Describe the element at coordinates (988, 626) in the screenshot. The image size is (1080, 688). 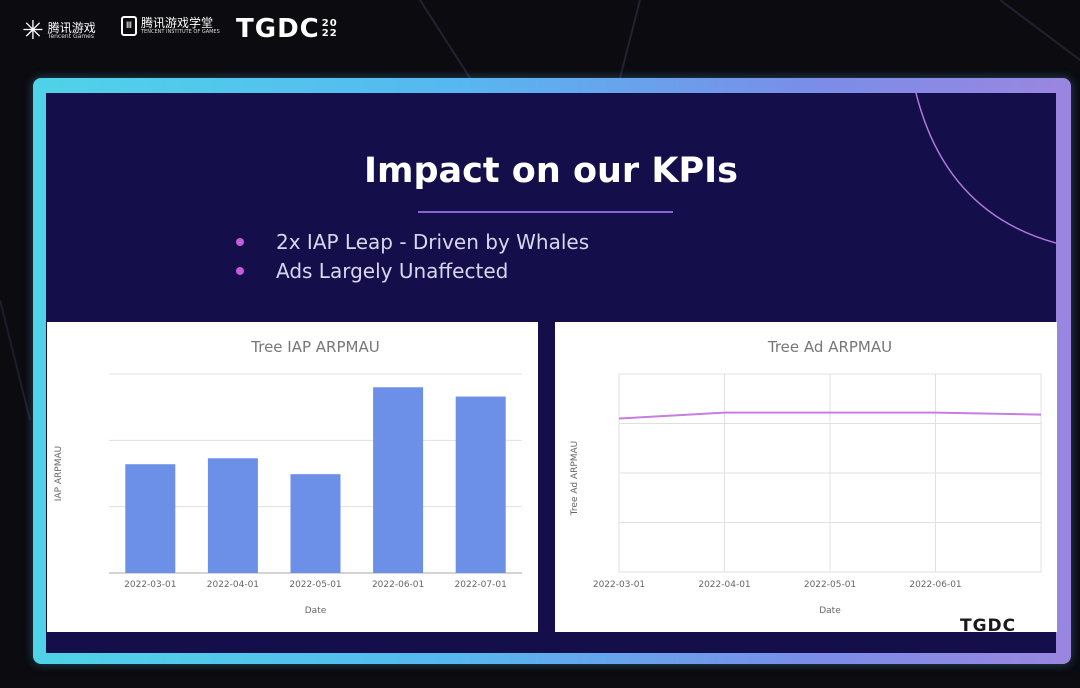
I see `tgdc-corner-logo: TGDC` at that location.